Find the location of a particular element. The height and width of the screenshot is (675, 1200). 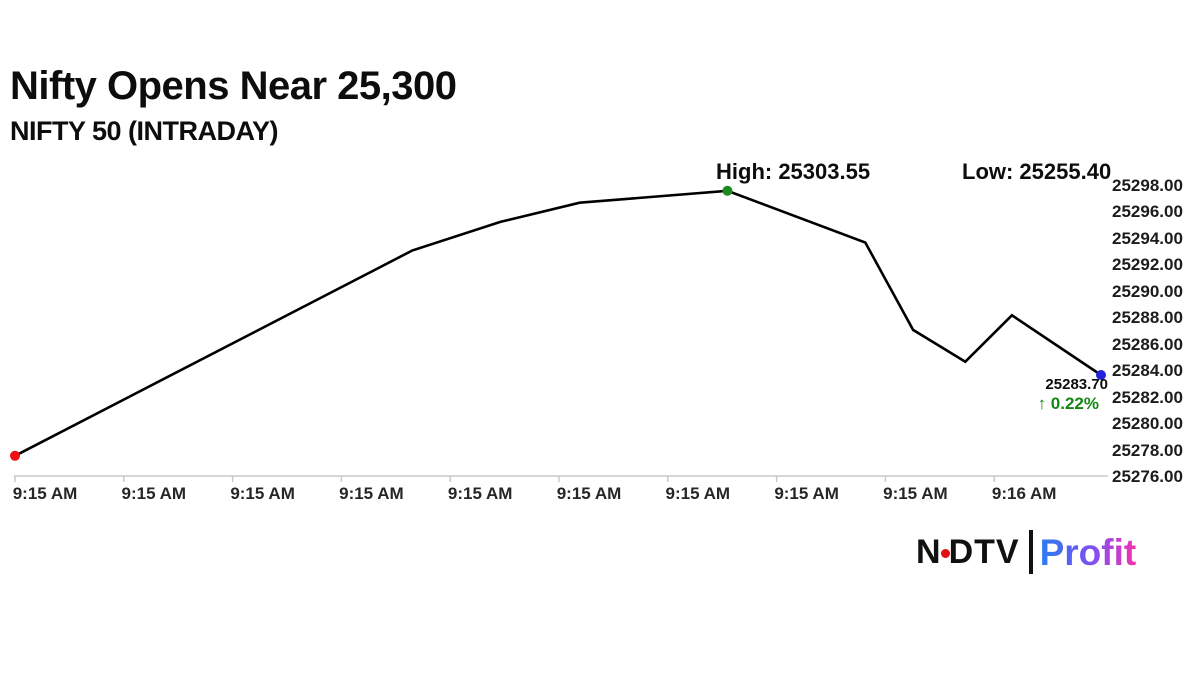

x-tick-label: 9:16 AM is located at coordinates (1024, 493).